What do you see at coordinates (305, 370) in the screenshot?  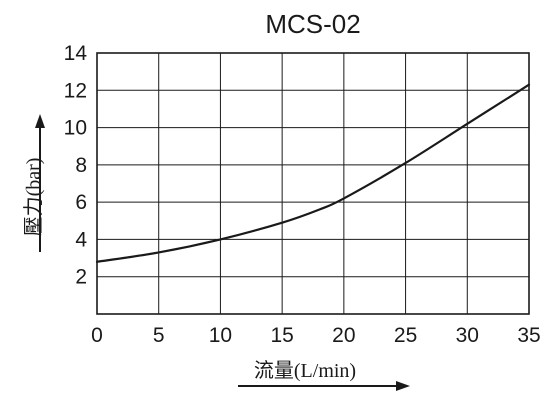 I see `x-axis-label: 流量(L/min)` at bounding box center [305, 370].